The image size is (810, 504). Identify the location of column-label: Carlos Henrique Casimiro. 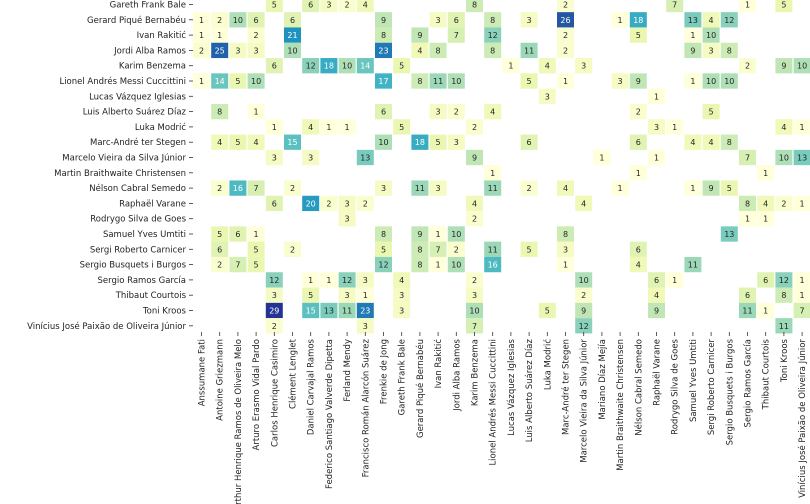
(275, 393).